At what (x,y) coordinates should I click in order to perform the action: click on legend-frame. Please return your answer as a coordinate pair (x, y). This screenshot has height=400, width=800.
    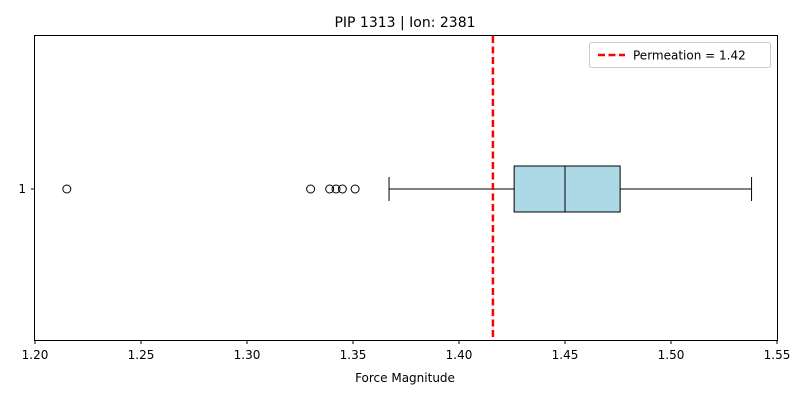
    Looking at the image, I should click on (680, 55).